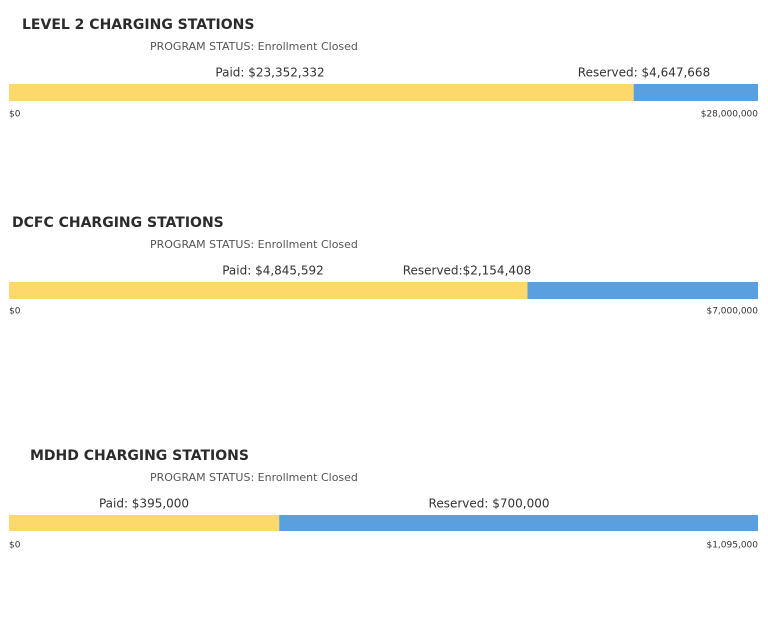 The image size is (768, 618). Describe the element at coordinates (489, 504) in the screenshot. I see `value-label: Reserved: $700,000` at that location.